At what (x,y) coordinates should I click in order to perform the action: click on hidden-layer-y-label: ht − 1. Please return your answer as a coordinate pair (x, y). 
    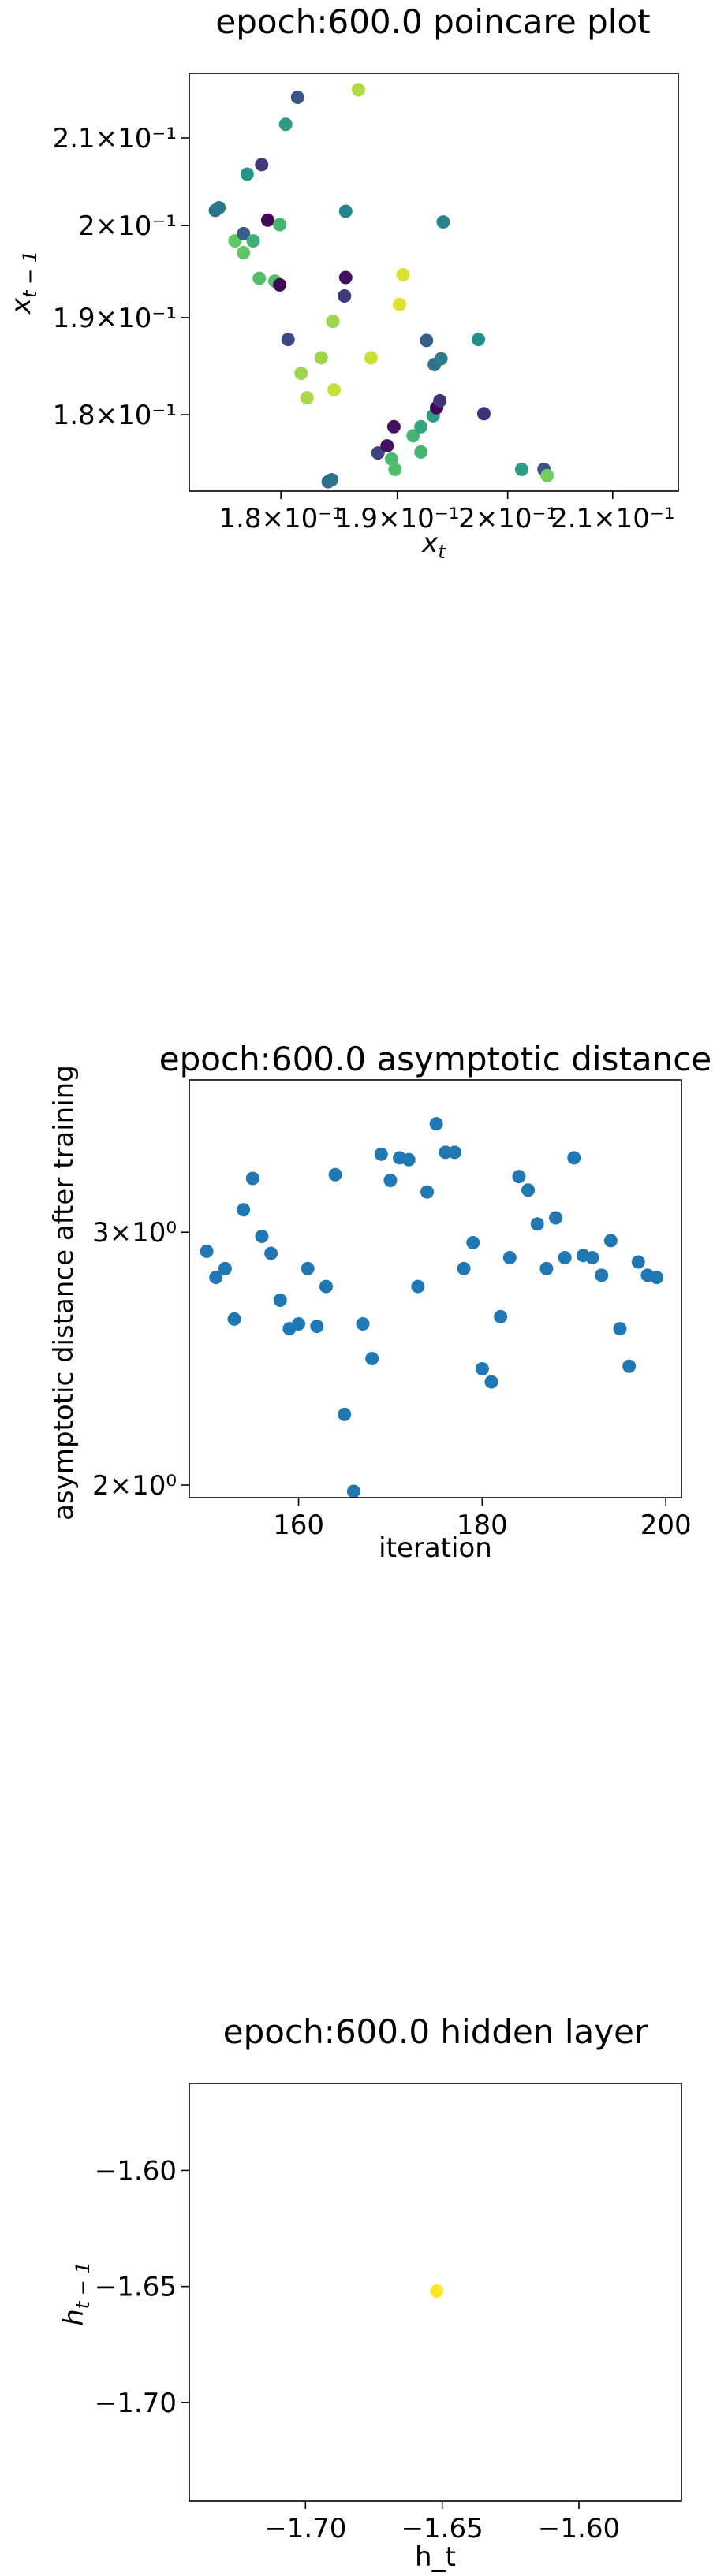
    Looking at the image, I should click on (76, 2293).